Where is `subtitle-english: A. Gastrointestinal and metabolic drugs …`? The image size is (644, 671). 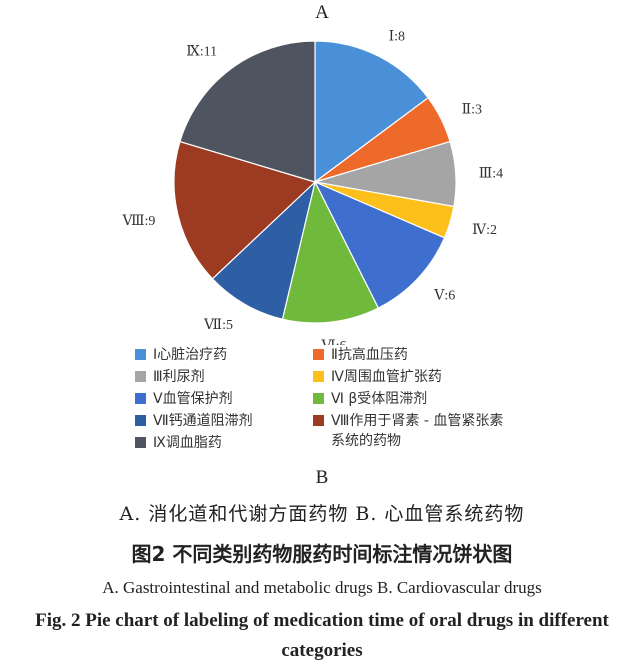 subtitle-english: A. Gastrointestinal and metabolic drugs … is located at coordinates (322, 587).